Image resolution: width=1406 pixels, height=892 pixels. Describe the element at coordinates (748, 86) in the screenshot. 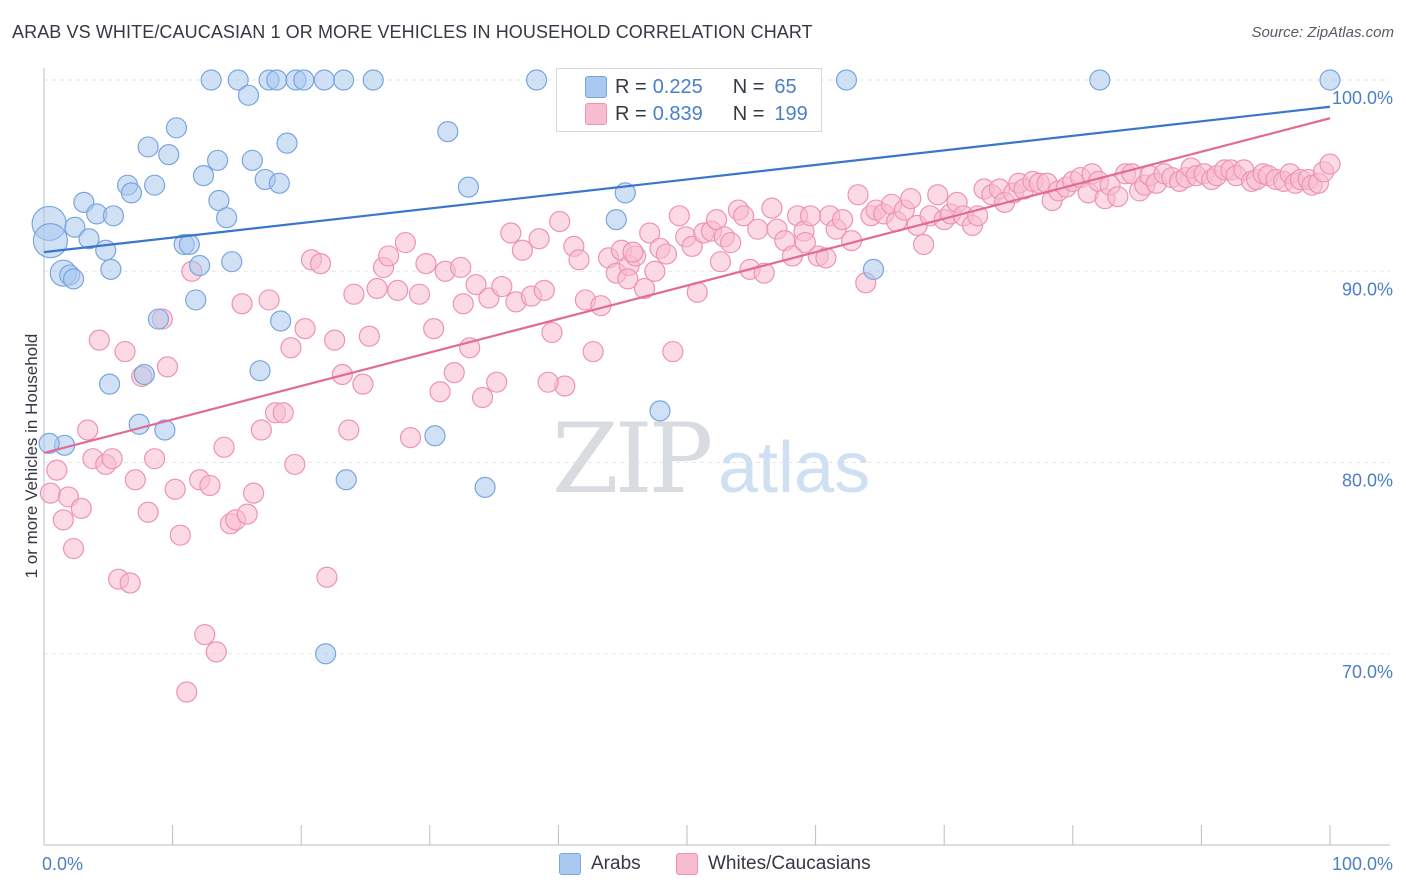

I see `legend-n-label: N =` at that location.